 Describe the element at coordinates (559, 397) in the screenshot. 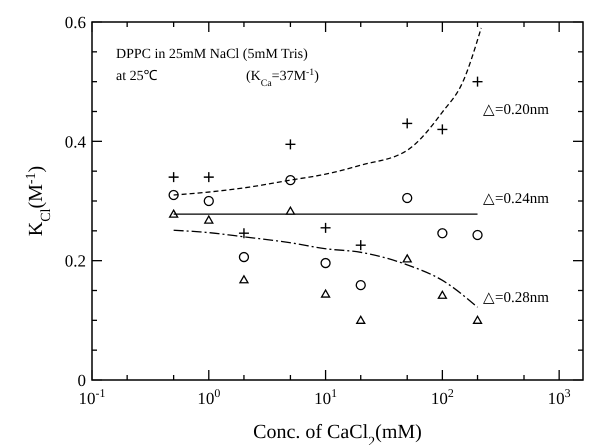

I see `x-tick-label: 10$^{3}$` at that location.